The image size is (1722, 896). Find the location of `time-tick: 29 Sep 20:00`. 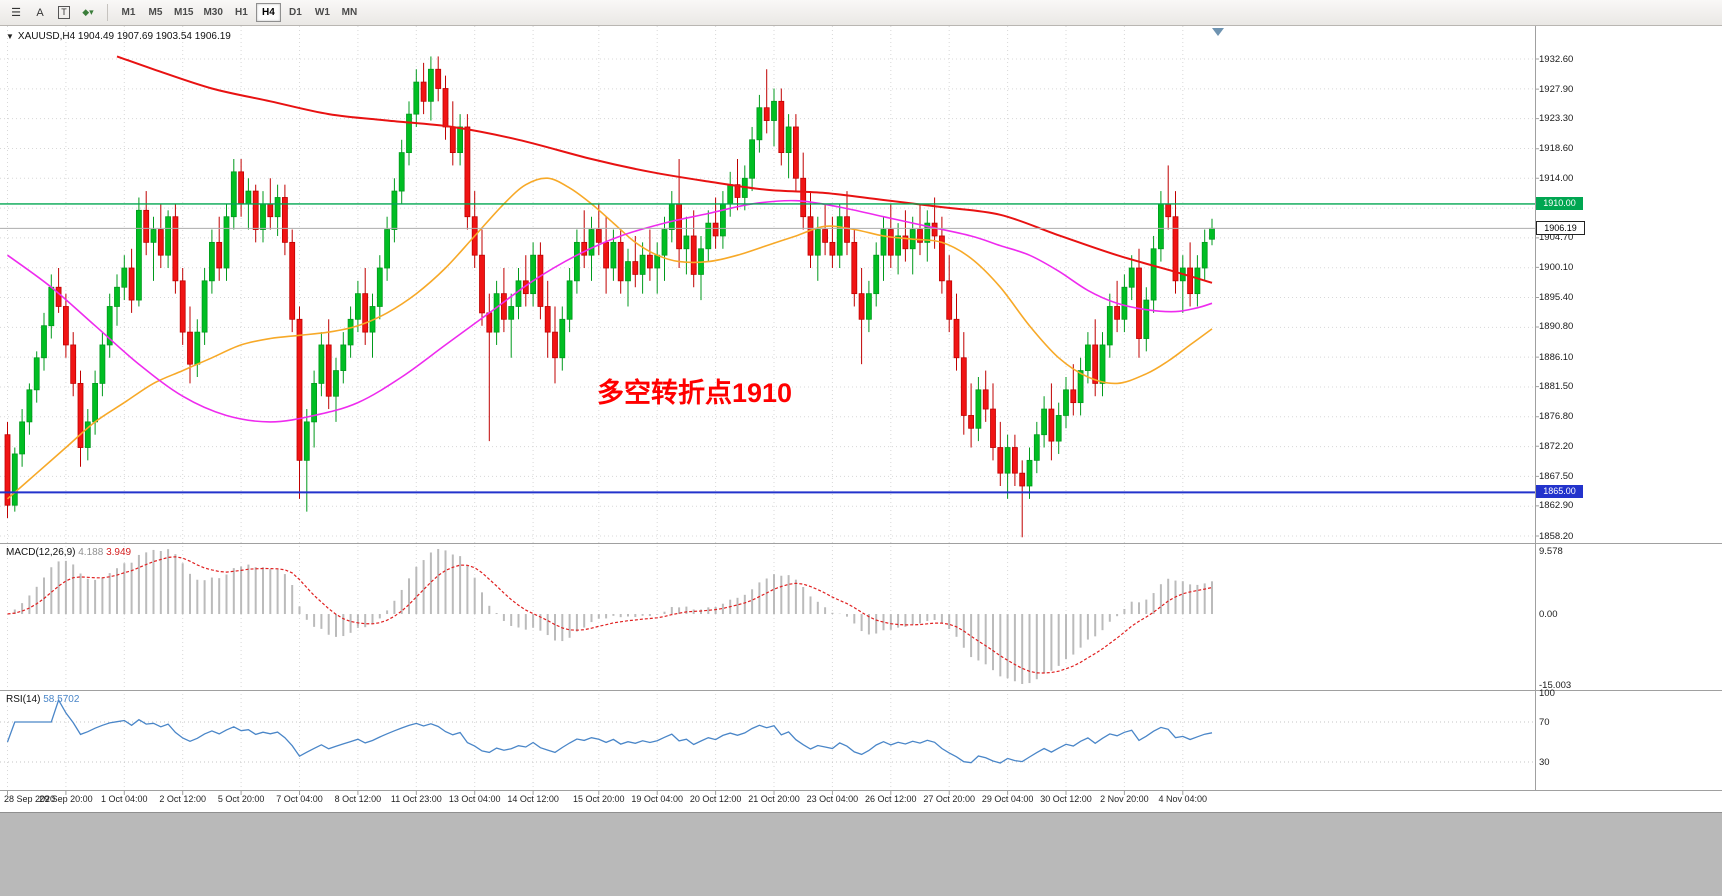

time-tick: 29 Sep 20:00 is located at coordinates (66, 799).